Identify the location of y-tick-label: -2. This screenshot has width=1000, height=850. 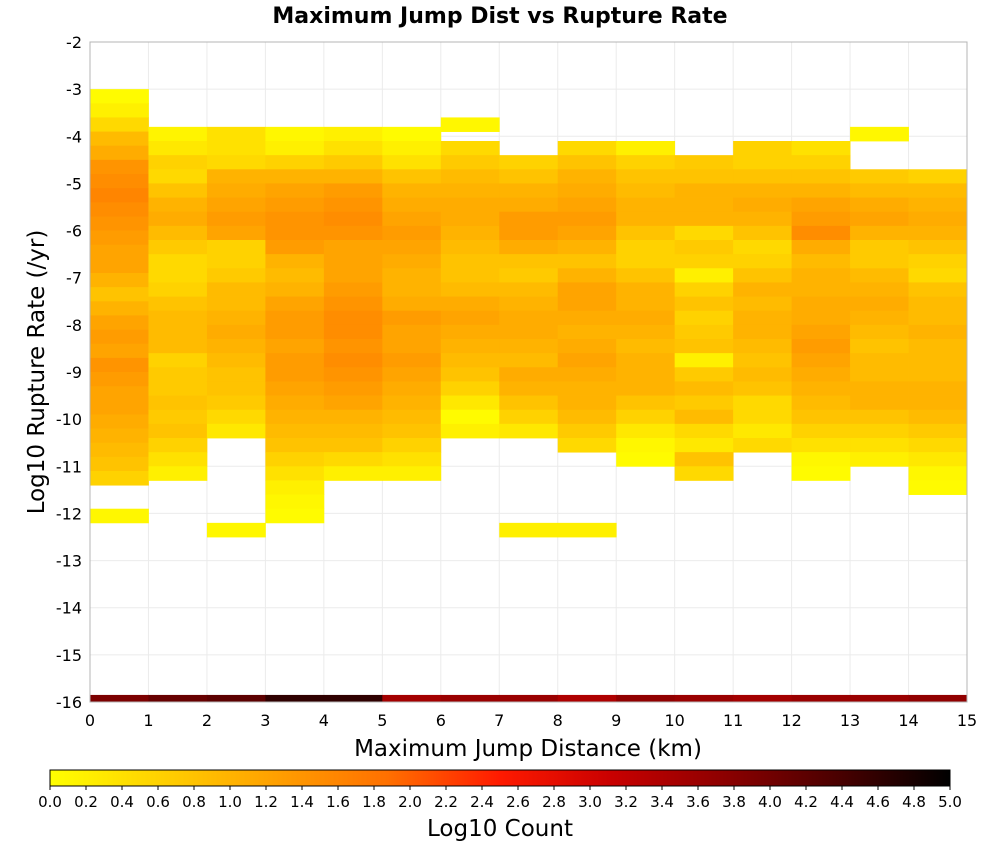
(74, 42).